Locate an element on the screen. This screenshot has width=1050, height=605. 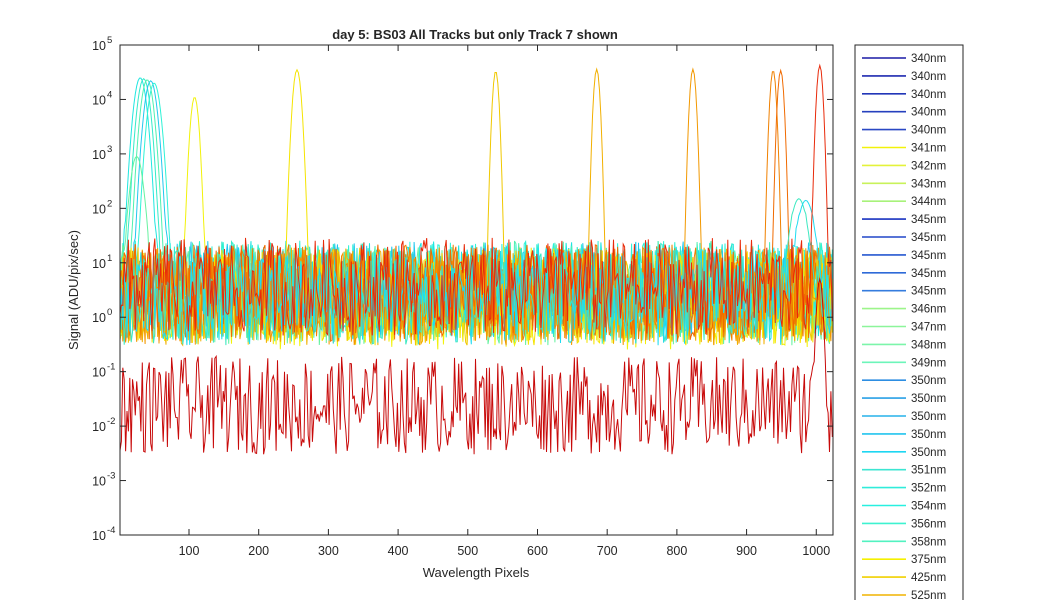
x-tick-label: 300 is located at coordinates (328, 551).